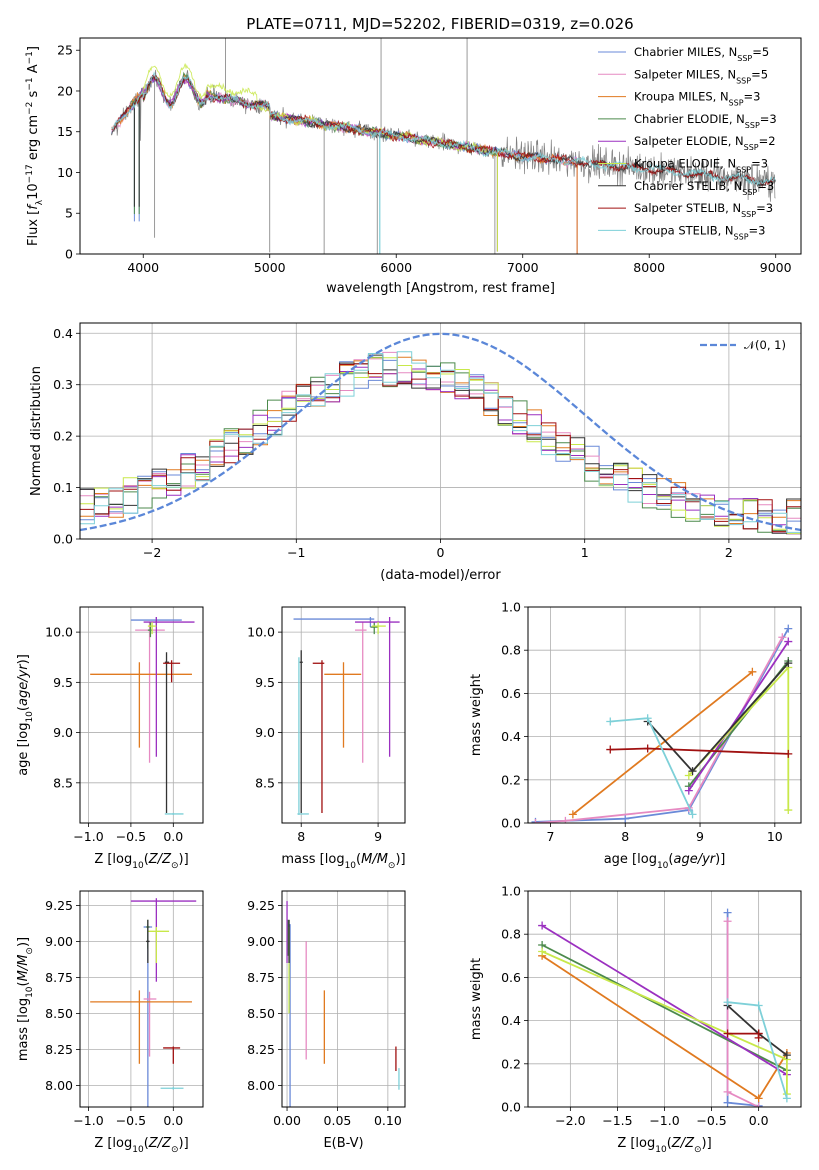 This screenshot has height=1170, width=819. I want to click on x-tick-label: 9000, so click(776, 267).